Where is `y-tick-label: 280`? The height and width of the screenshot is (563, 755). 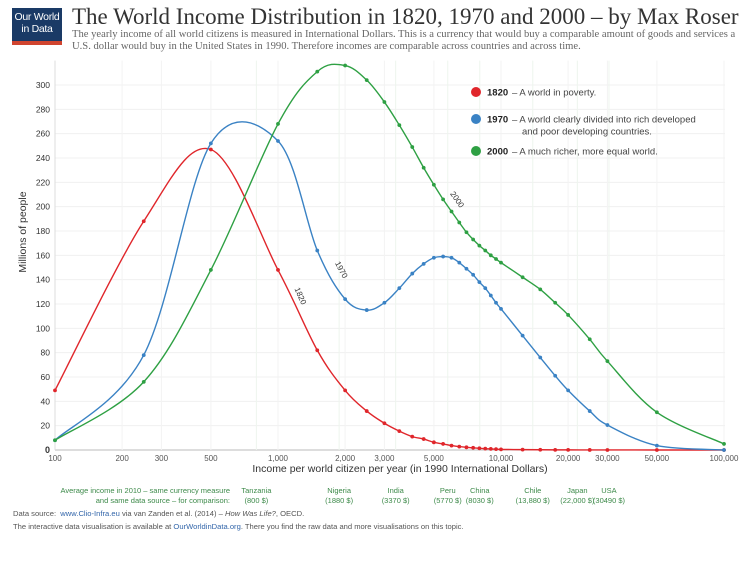 y-tick-label: 280 is located at coordinates (43, 109).